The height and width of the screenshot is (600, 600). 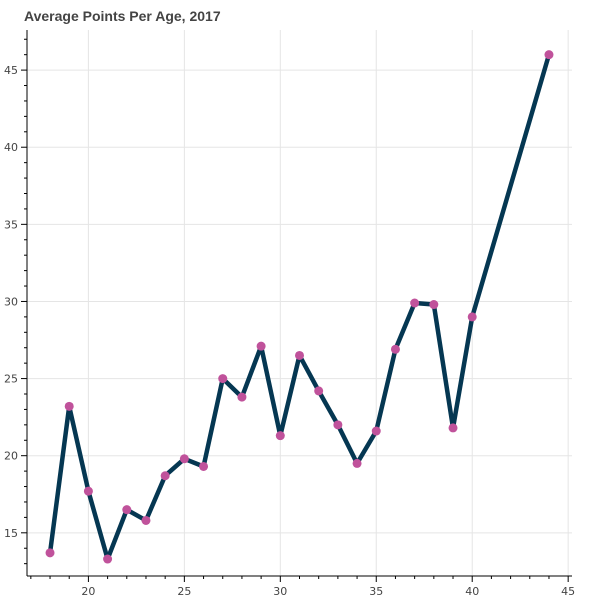 I want to click on y-tick-label: 40, so click(x=11, y=147).